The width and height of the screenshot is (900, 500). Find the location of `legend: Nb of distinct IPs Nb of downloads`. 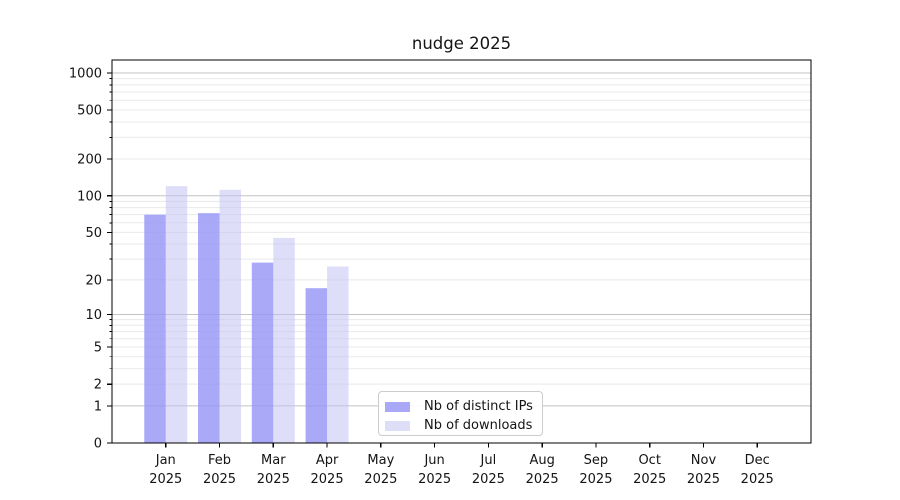

legend: Nb of distinct IPs Nb of downloads is located at coordinates (460, 413).